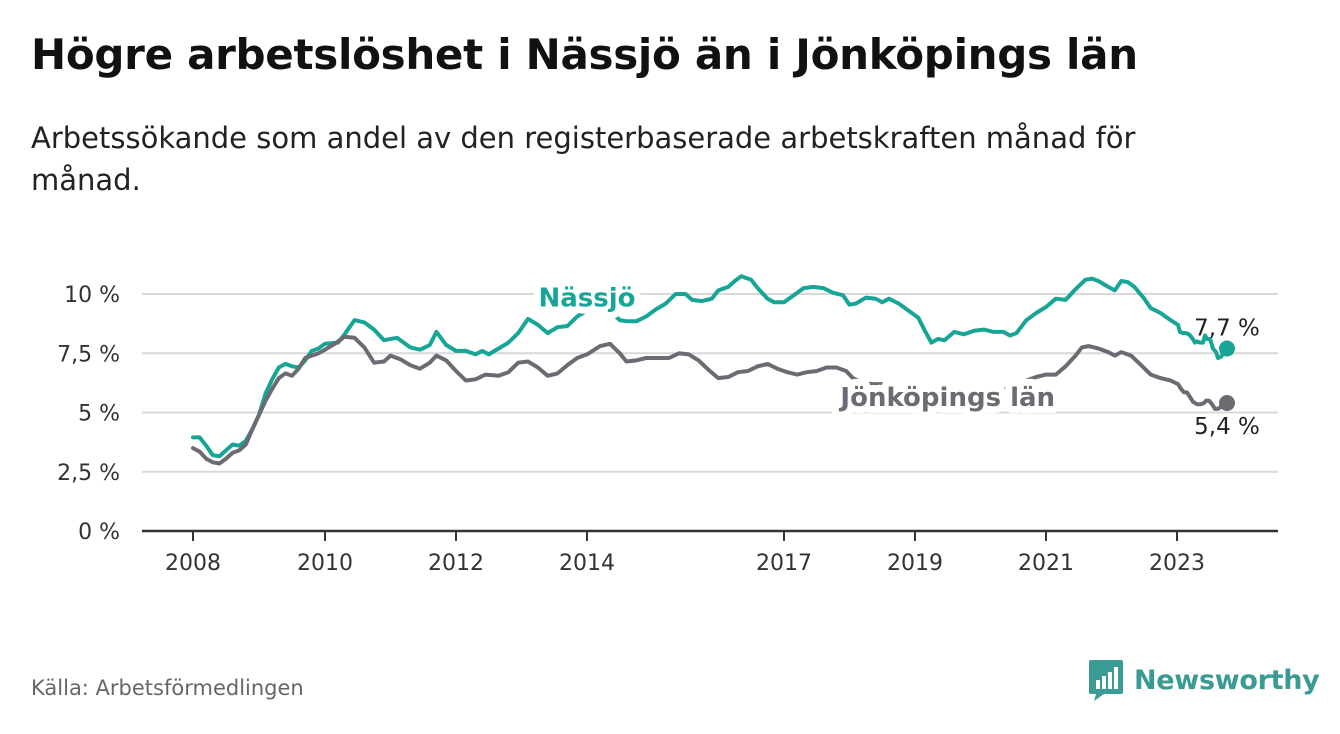  I want to click on y-axis-tick-labels: 0 % 2,5 % 5 % 7,5 % 10 %, so click(88, 414).